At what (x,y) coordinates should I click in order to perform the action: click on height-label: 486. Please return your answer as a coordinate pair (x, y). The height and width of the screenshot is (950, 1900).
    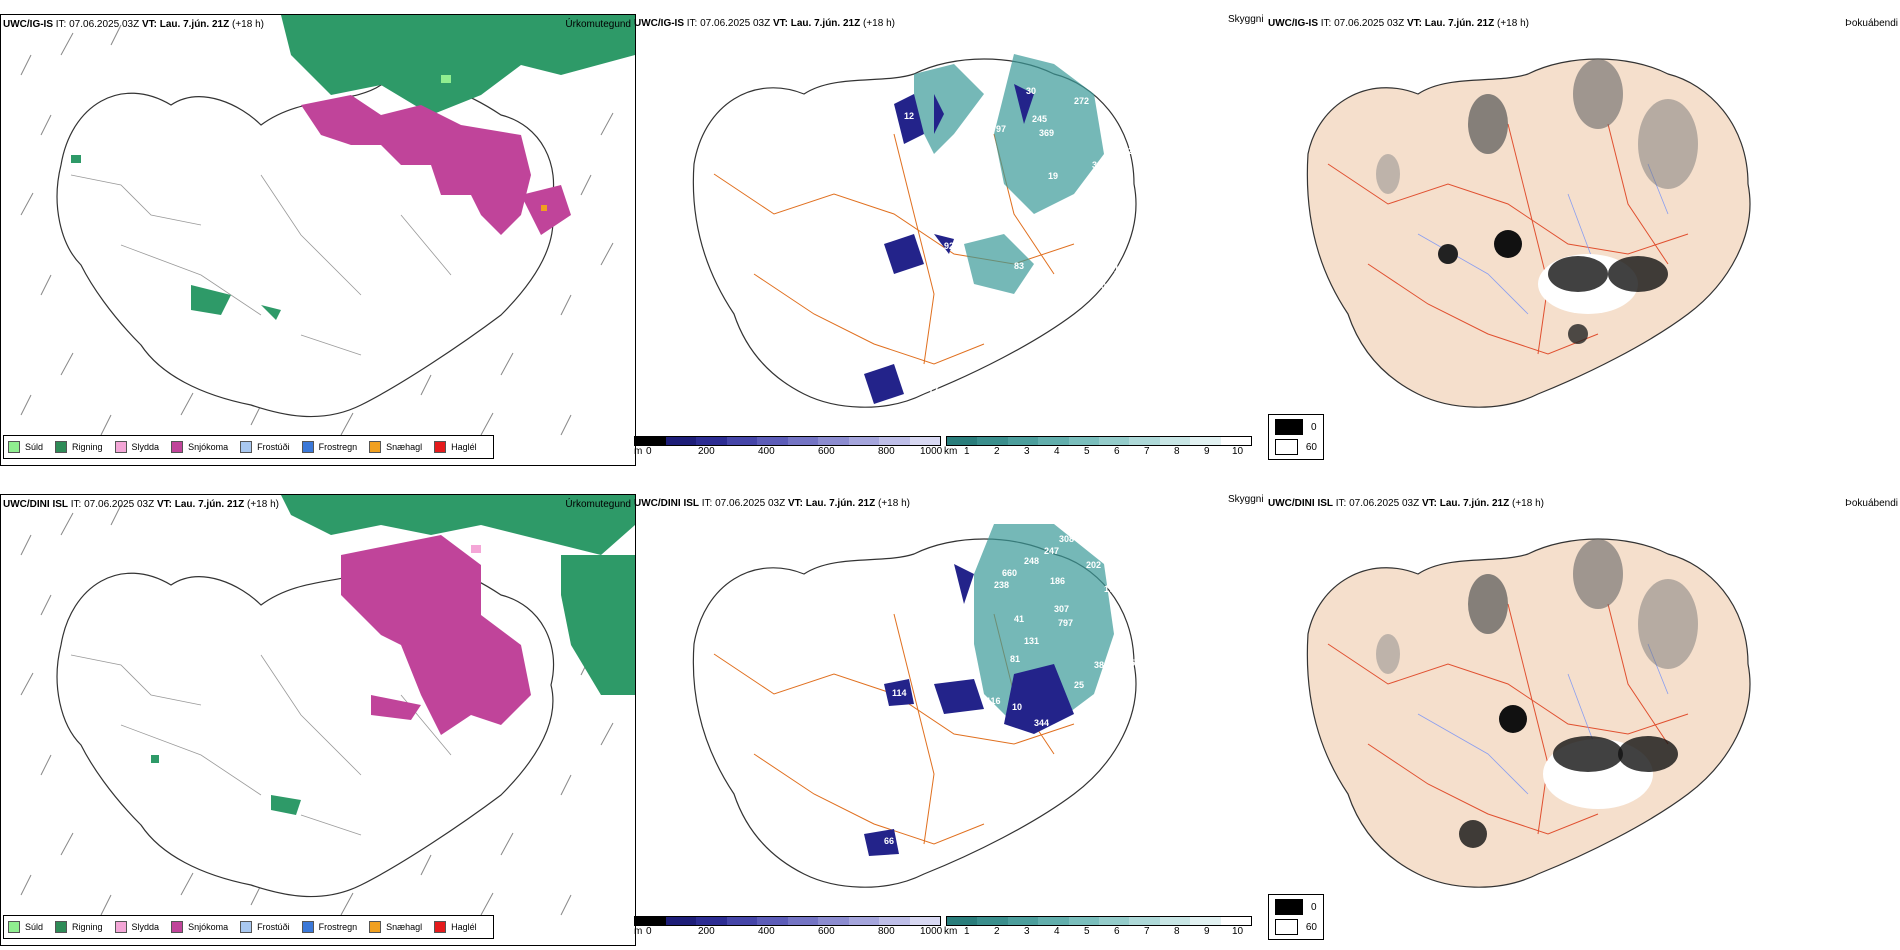
    Looking at the image, I should click on (1126, 113).